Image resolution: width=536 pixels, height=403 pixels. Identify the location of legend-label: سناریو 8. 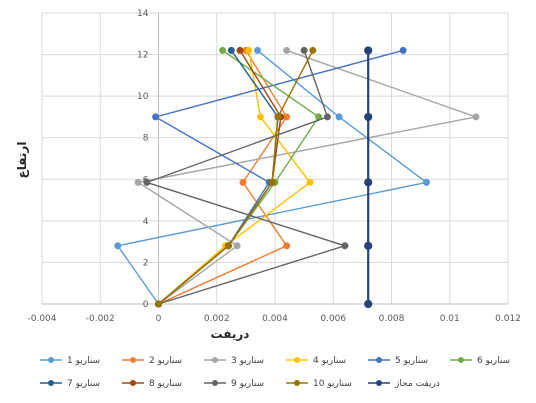
(165, 384).